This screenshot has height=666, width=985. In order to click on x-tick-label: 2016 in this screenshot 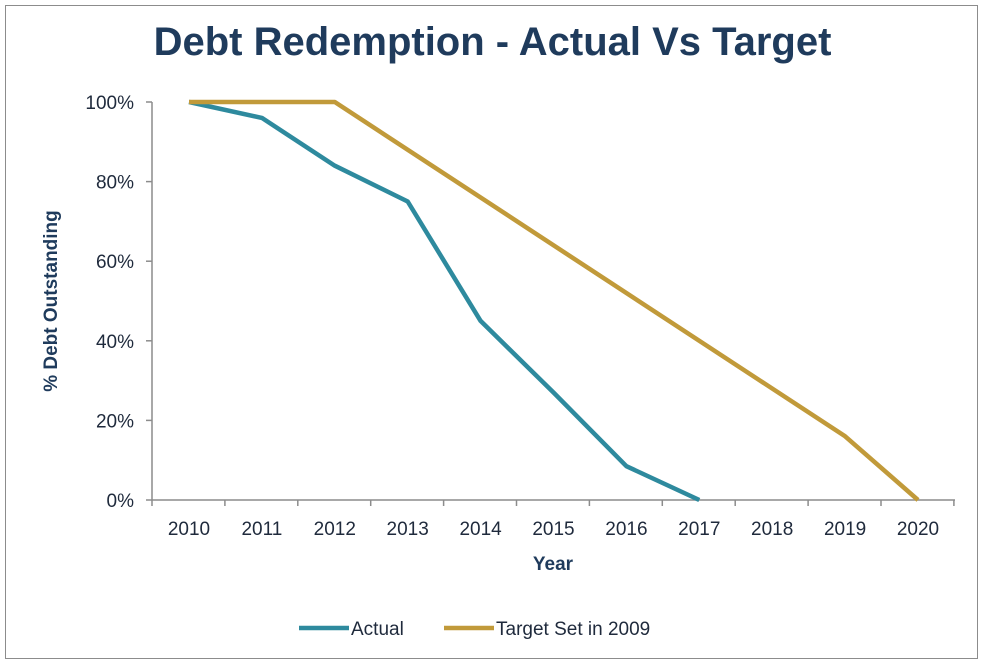, I will do `click(626, 529)`.